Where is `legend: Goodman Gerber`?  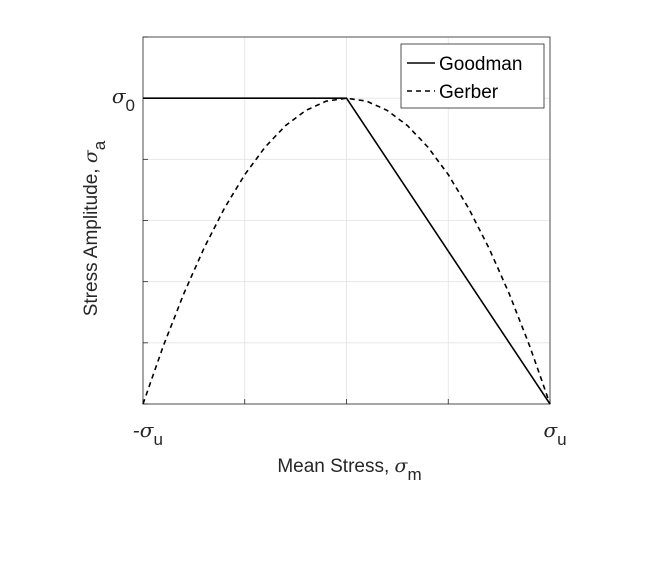
legend: Goodman Gerber is located at coordinates (472, 76).